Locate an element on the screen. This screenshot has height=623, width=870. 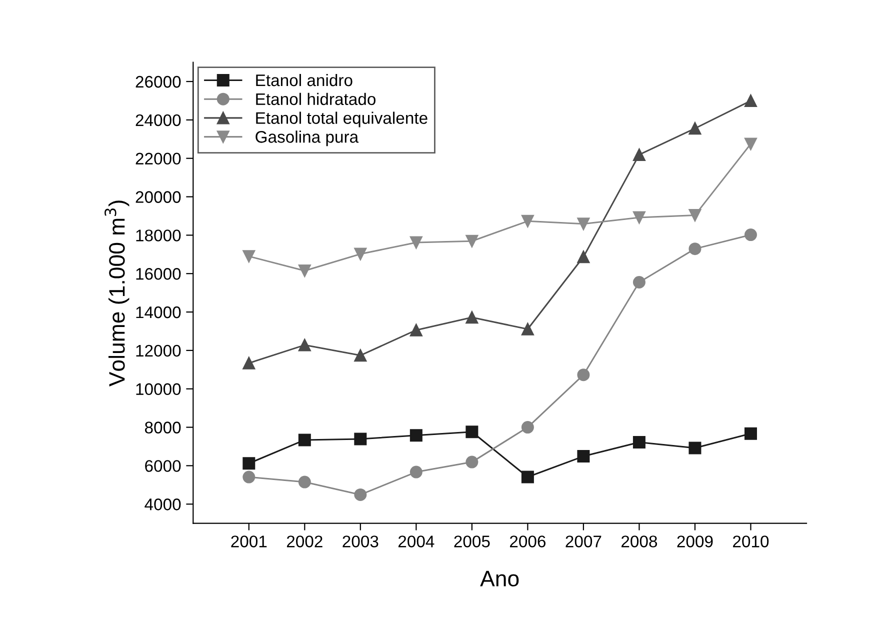
x-tick-label: 2001 is located at coordinates (249, 542).